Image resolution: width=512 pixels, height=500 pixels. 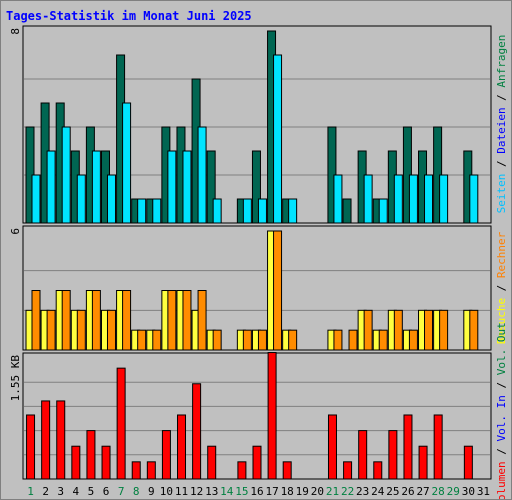 I want to click on day-label-6: 6, so click(x=106, y=491).